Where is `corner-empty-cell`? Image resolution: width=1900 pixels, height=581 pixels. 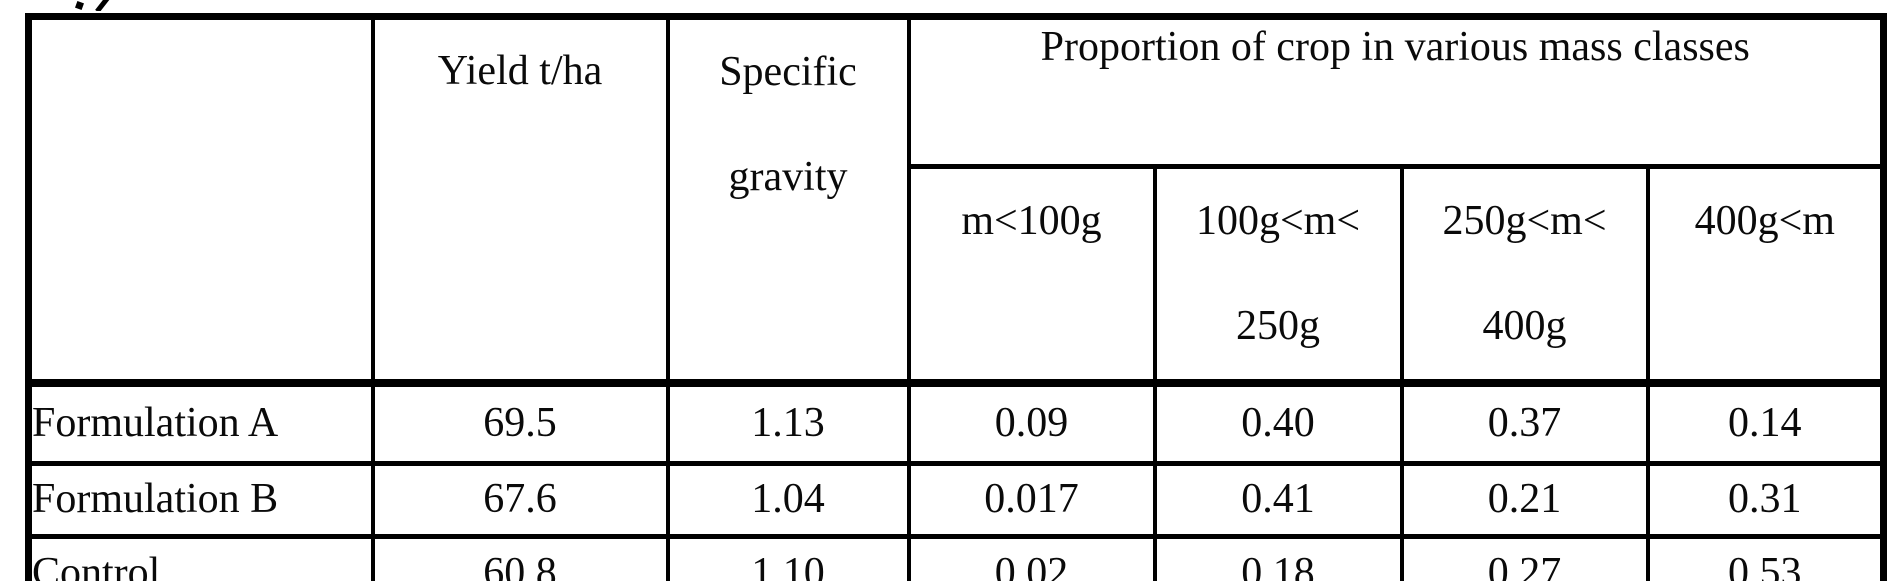 corner-empty-cell is located at coordinates (200, 200).